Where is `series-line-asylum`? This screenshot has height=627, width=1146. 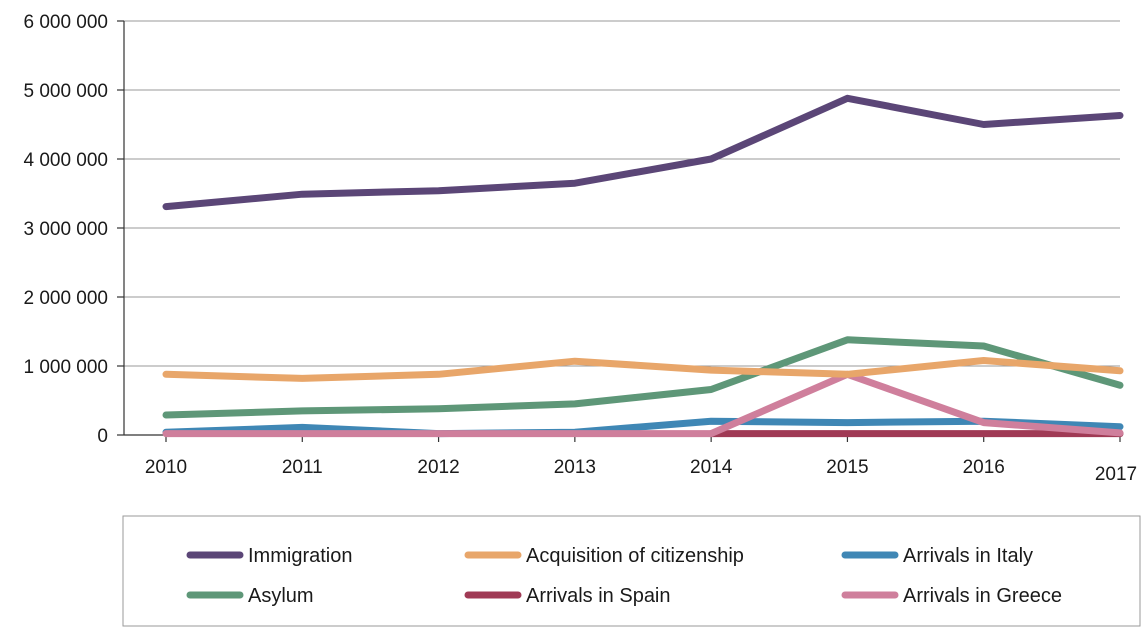
series-line-asylum is located at coordinates (643, 377).